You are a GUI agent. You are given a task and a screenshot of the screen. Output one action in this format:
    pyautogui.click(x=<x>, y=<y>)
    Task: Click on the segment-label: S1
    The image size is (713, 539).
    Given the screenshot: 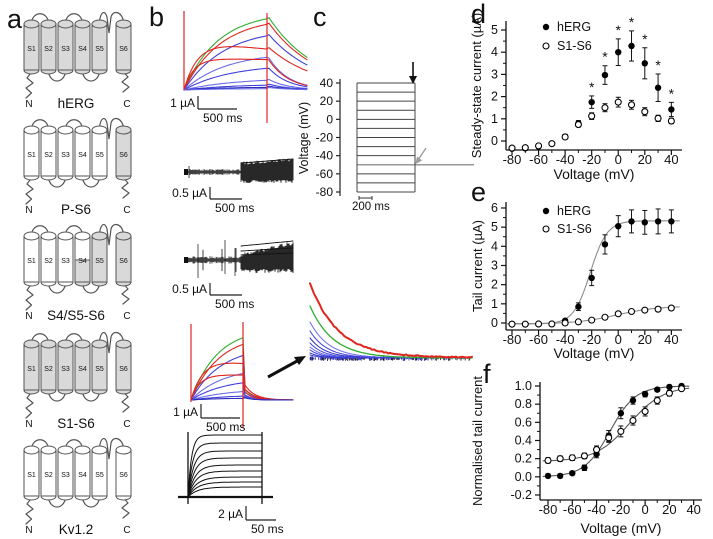 What is the action you would take?
    pyautogui.click(x=31, y=369)
    